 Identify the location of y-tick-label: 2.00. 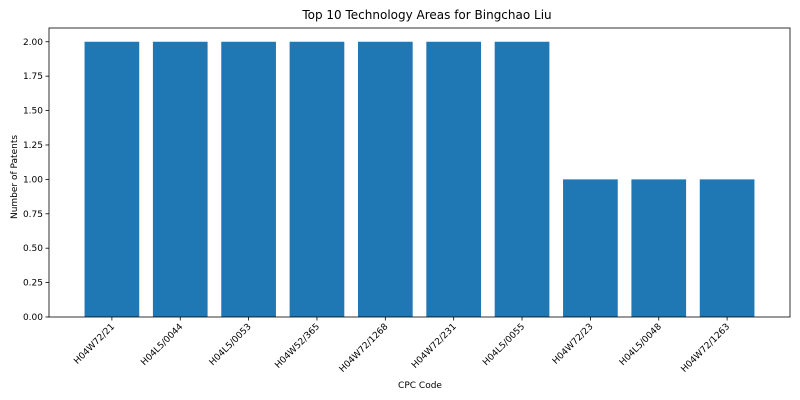
(33, 43).